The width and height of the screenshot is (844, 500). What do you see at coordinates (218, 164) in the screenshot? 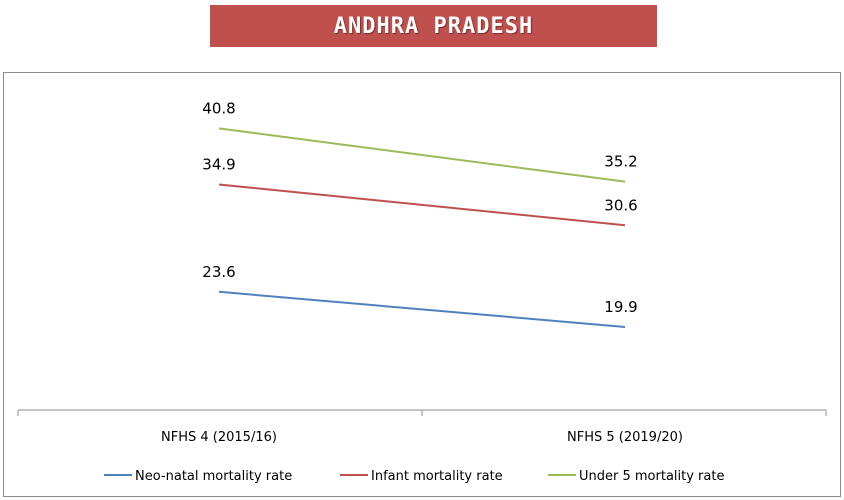
I see `data-label: 34.9` at bounding box center [218, 164].